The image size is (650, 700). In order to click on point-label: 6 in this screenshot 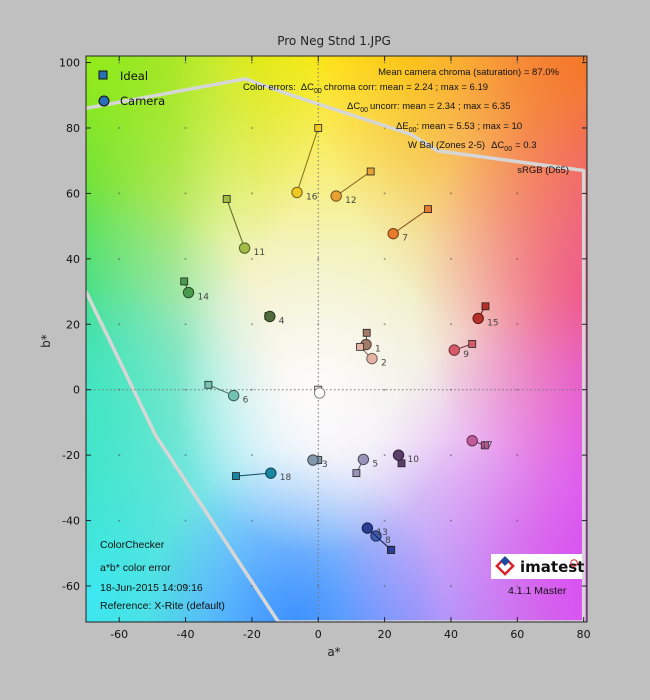, I will do `click(246, 401)`.